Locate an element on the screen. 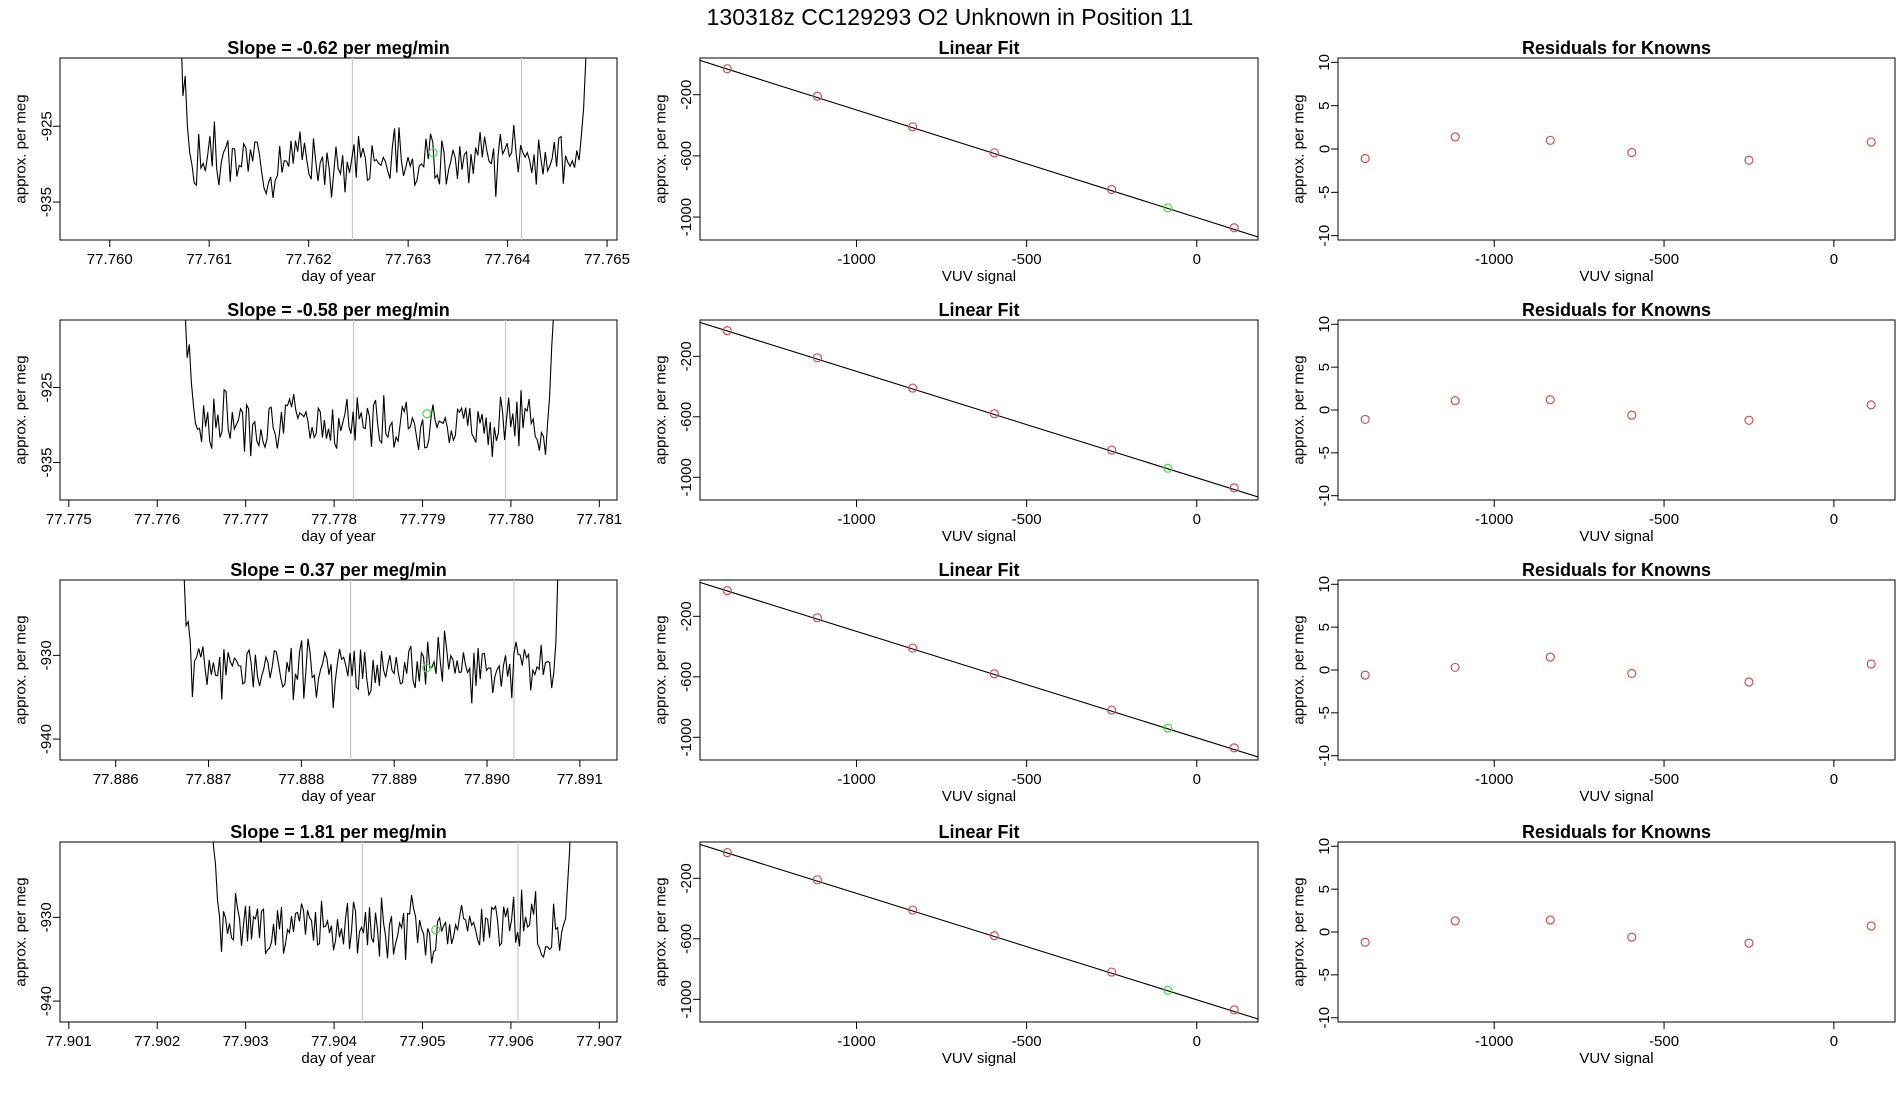 The height and width of the screenshot is (1100, 1900). y-tick-label: 0 is located at coordinates (1324, 149).